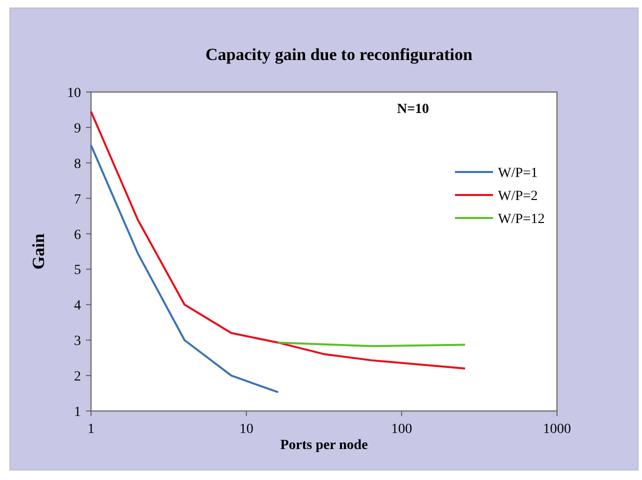 The width and height of the screenshot is (642, 480). Describe the element at coordinates (246, 429) in the screenshot. I see `x-tick-label: 10` at that location.